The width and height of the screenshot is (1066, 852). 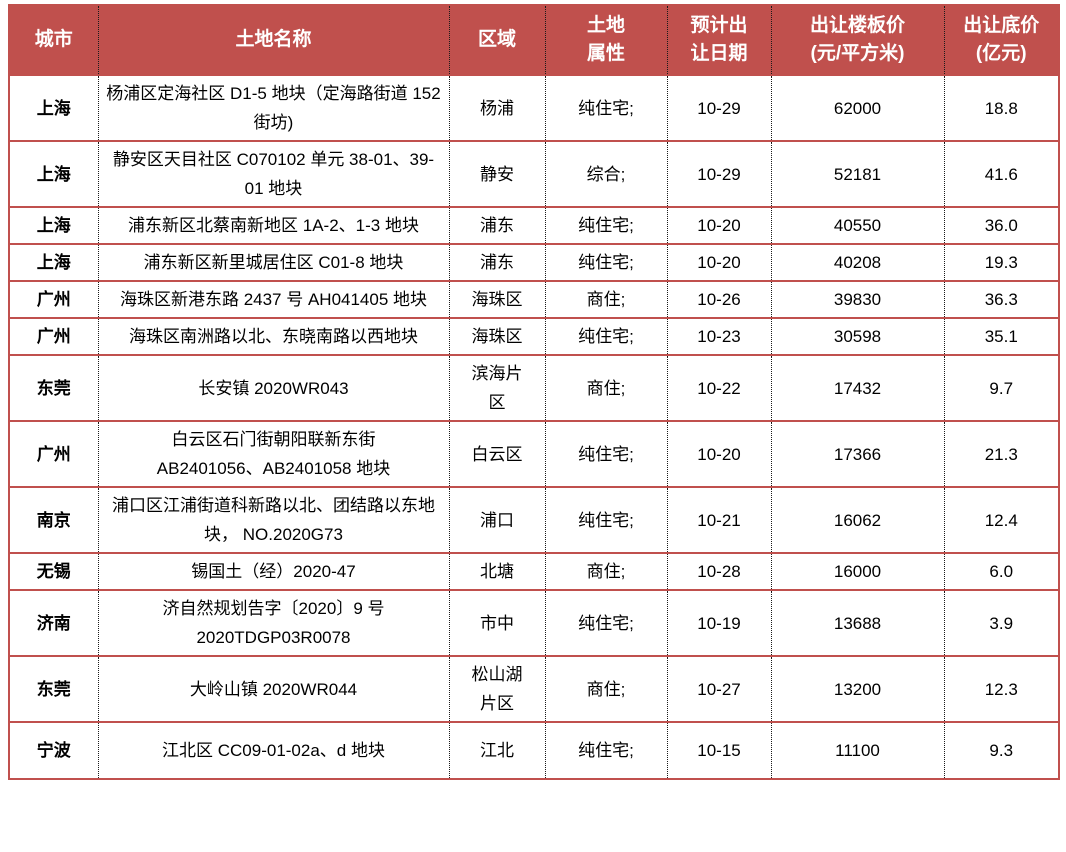 I want to click on cell-city: 无锡, so click(x=54, y=572).